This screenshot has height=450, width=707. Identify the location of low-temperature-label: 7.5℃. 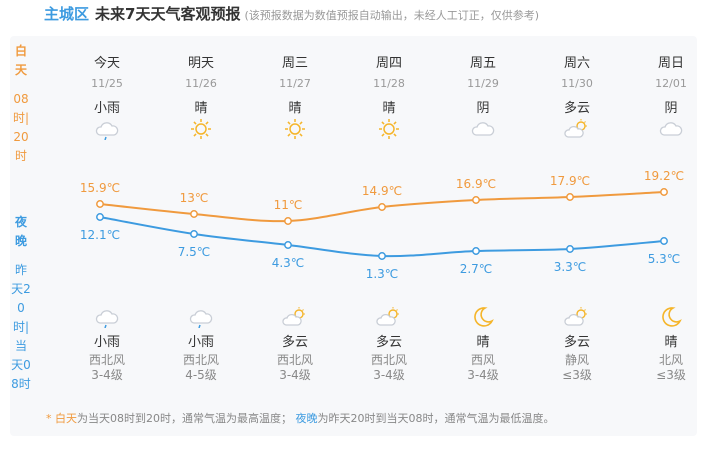
(194, 252).